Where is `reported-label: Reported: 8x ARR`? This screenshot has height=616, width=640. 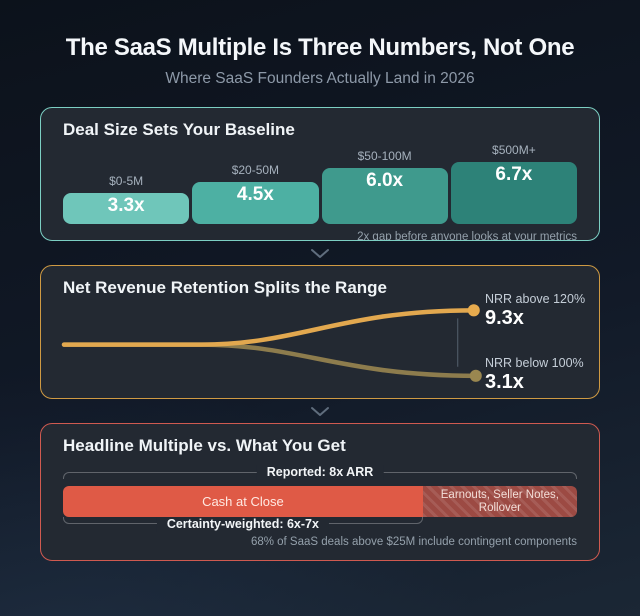 reported-label: Reported: 8x ARR is located at coordinates (320, 472).